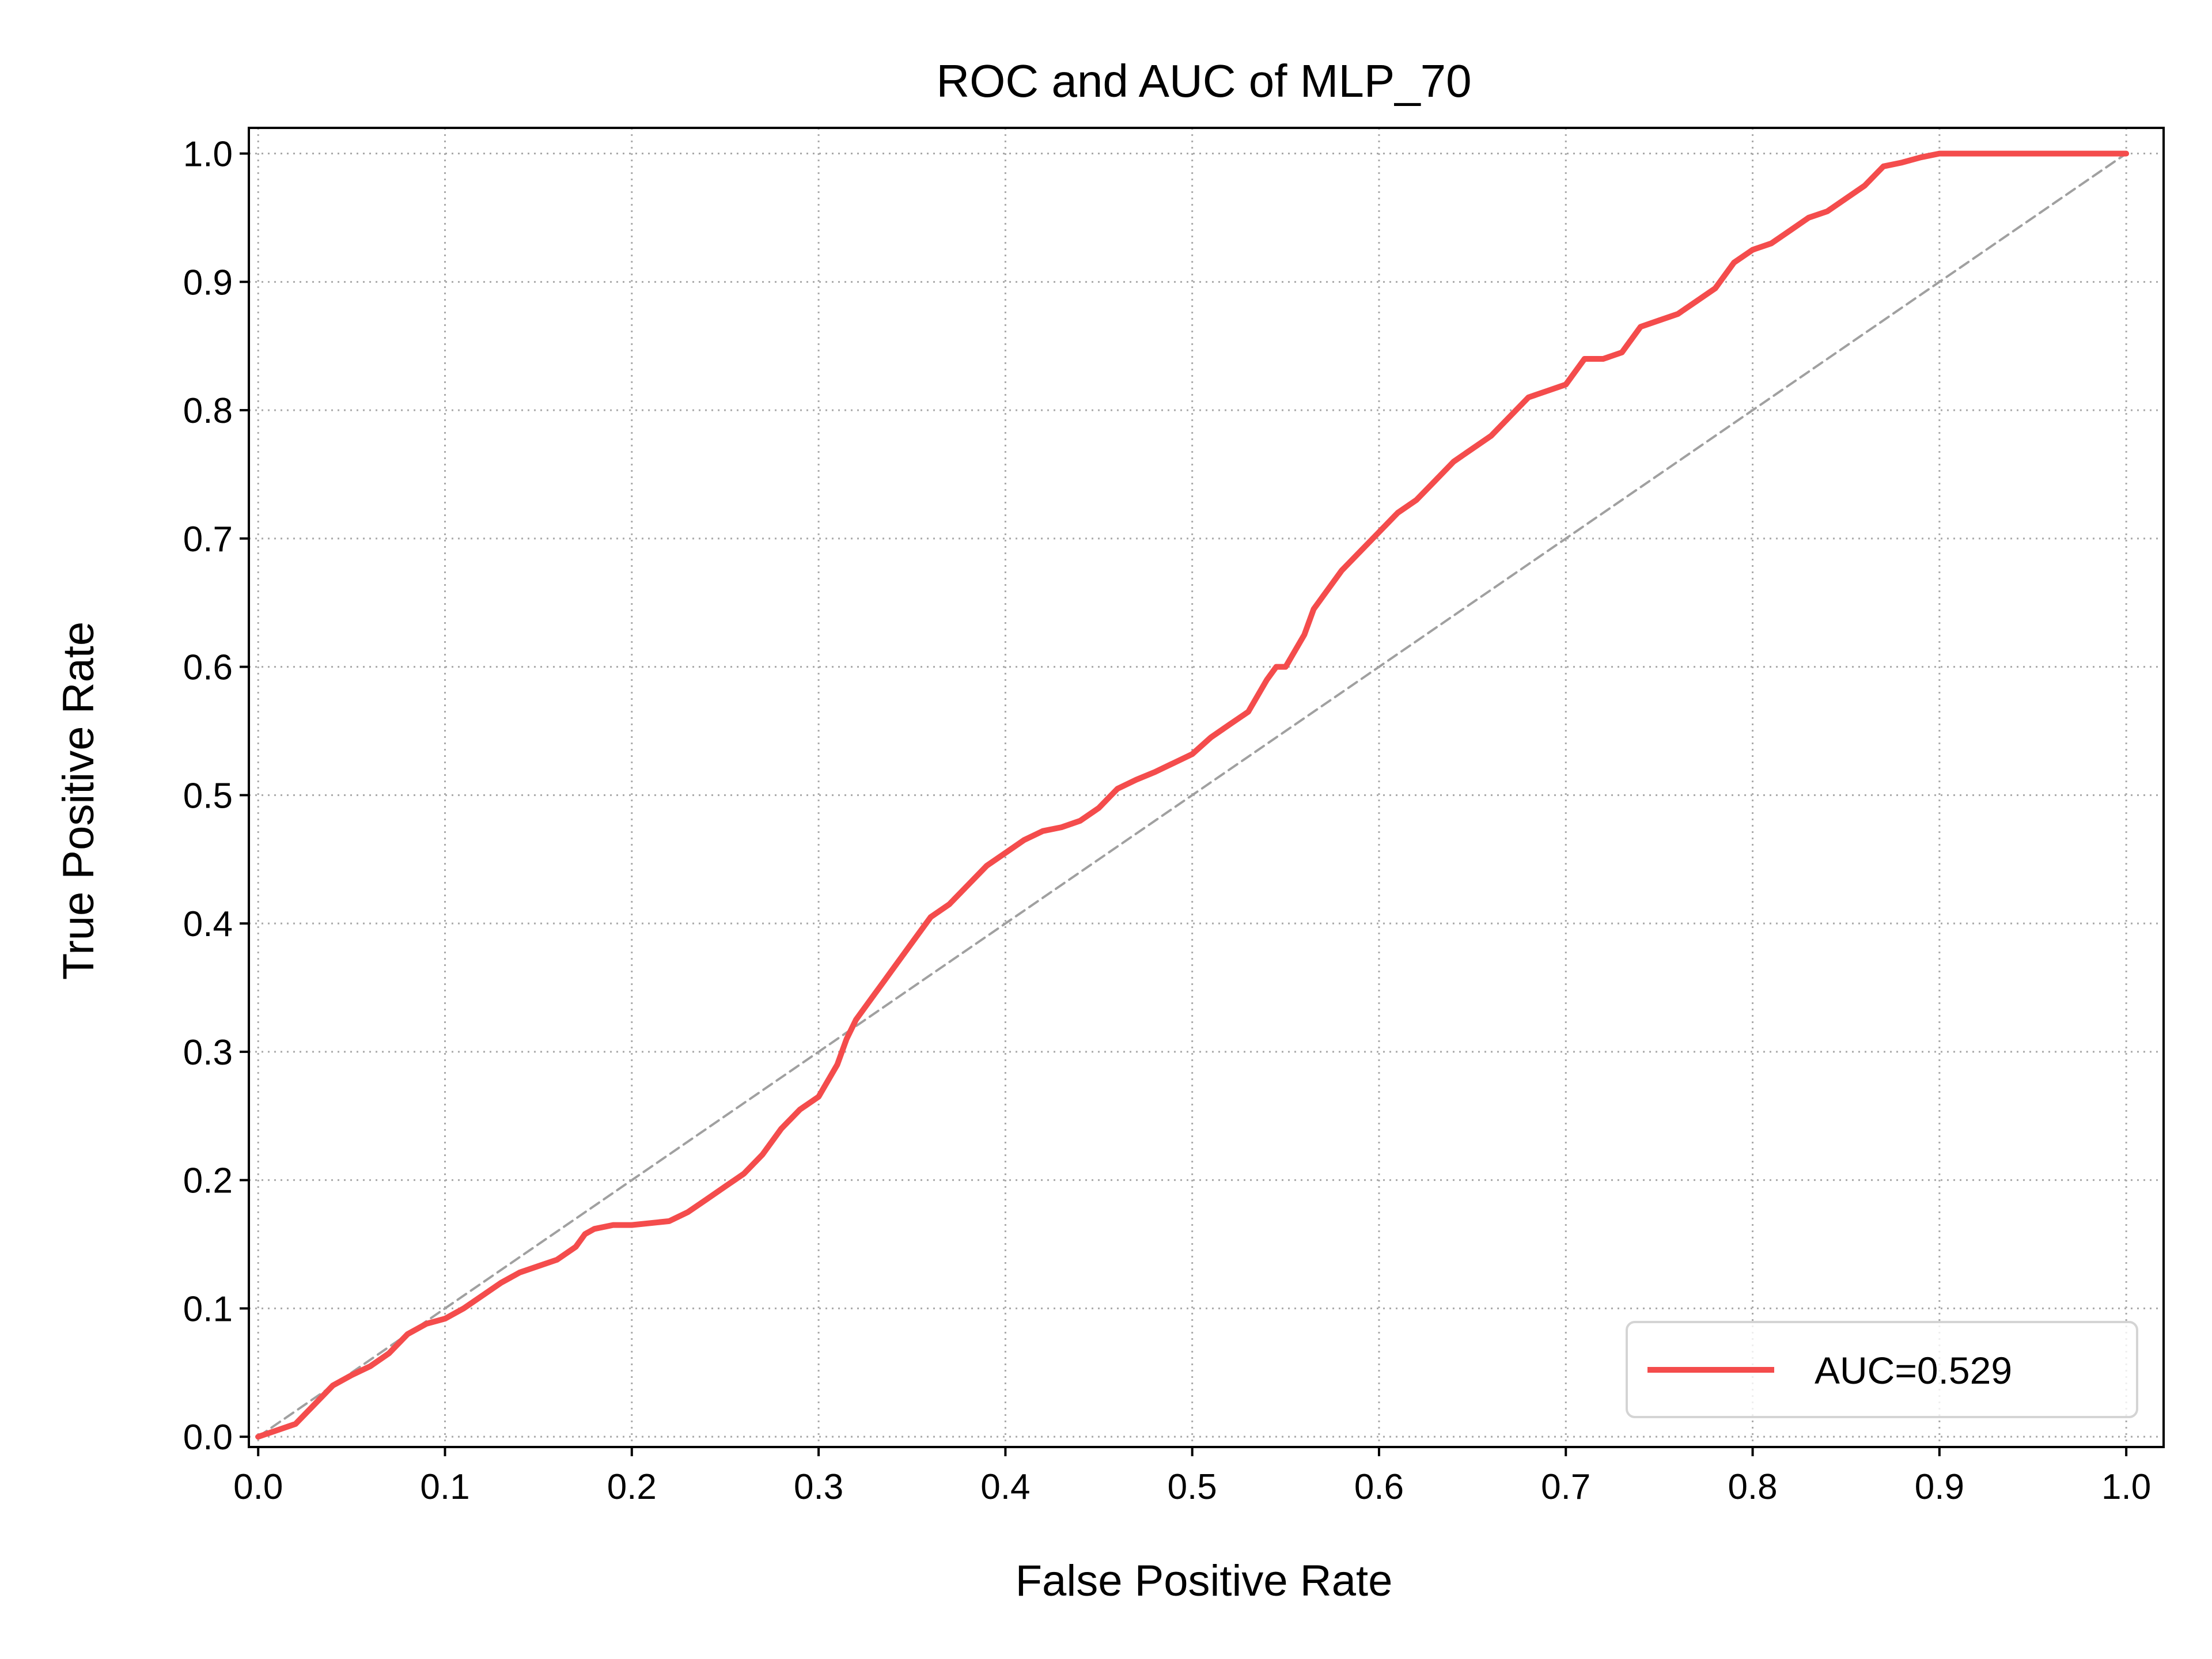 The height and width of the screenshot is (1659, 2212). I want to click on chart-title: ROC and AUC of MLP_70, so click(1203, 81).